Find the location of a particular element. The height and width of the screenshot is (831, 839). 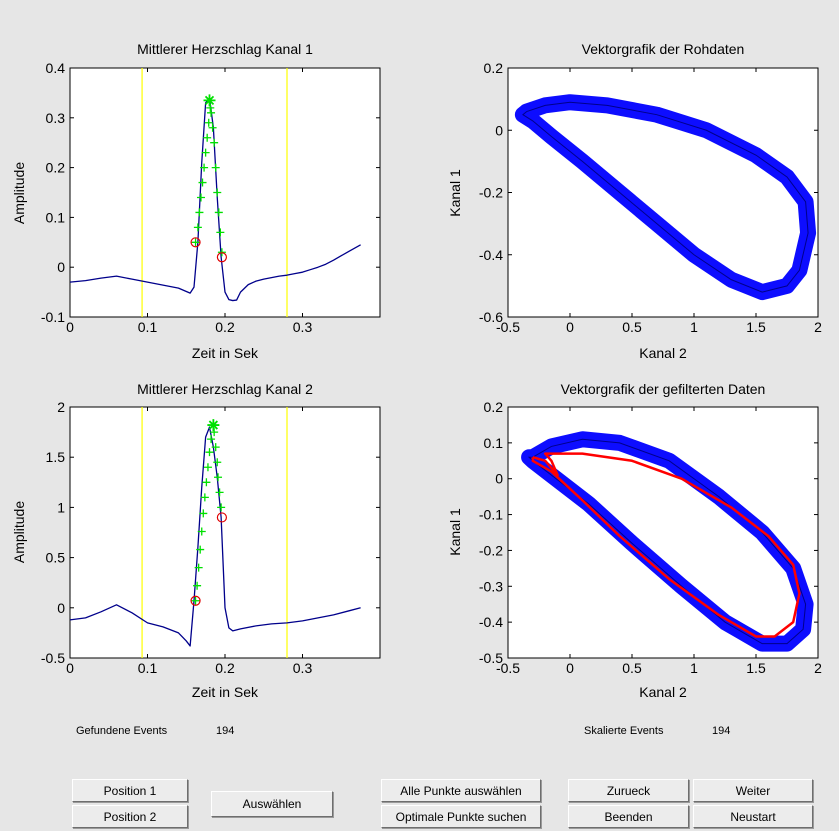

filtered-mean-loop is located at coordinates (666, 545).